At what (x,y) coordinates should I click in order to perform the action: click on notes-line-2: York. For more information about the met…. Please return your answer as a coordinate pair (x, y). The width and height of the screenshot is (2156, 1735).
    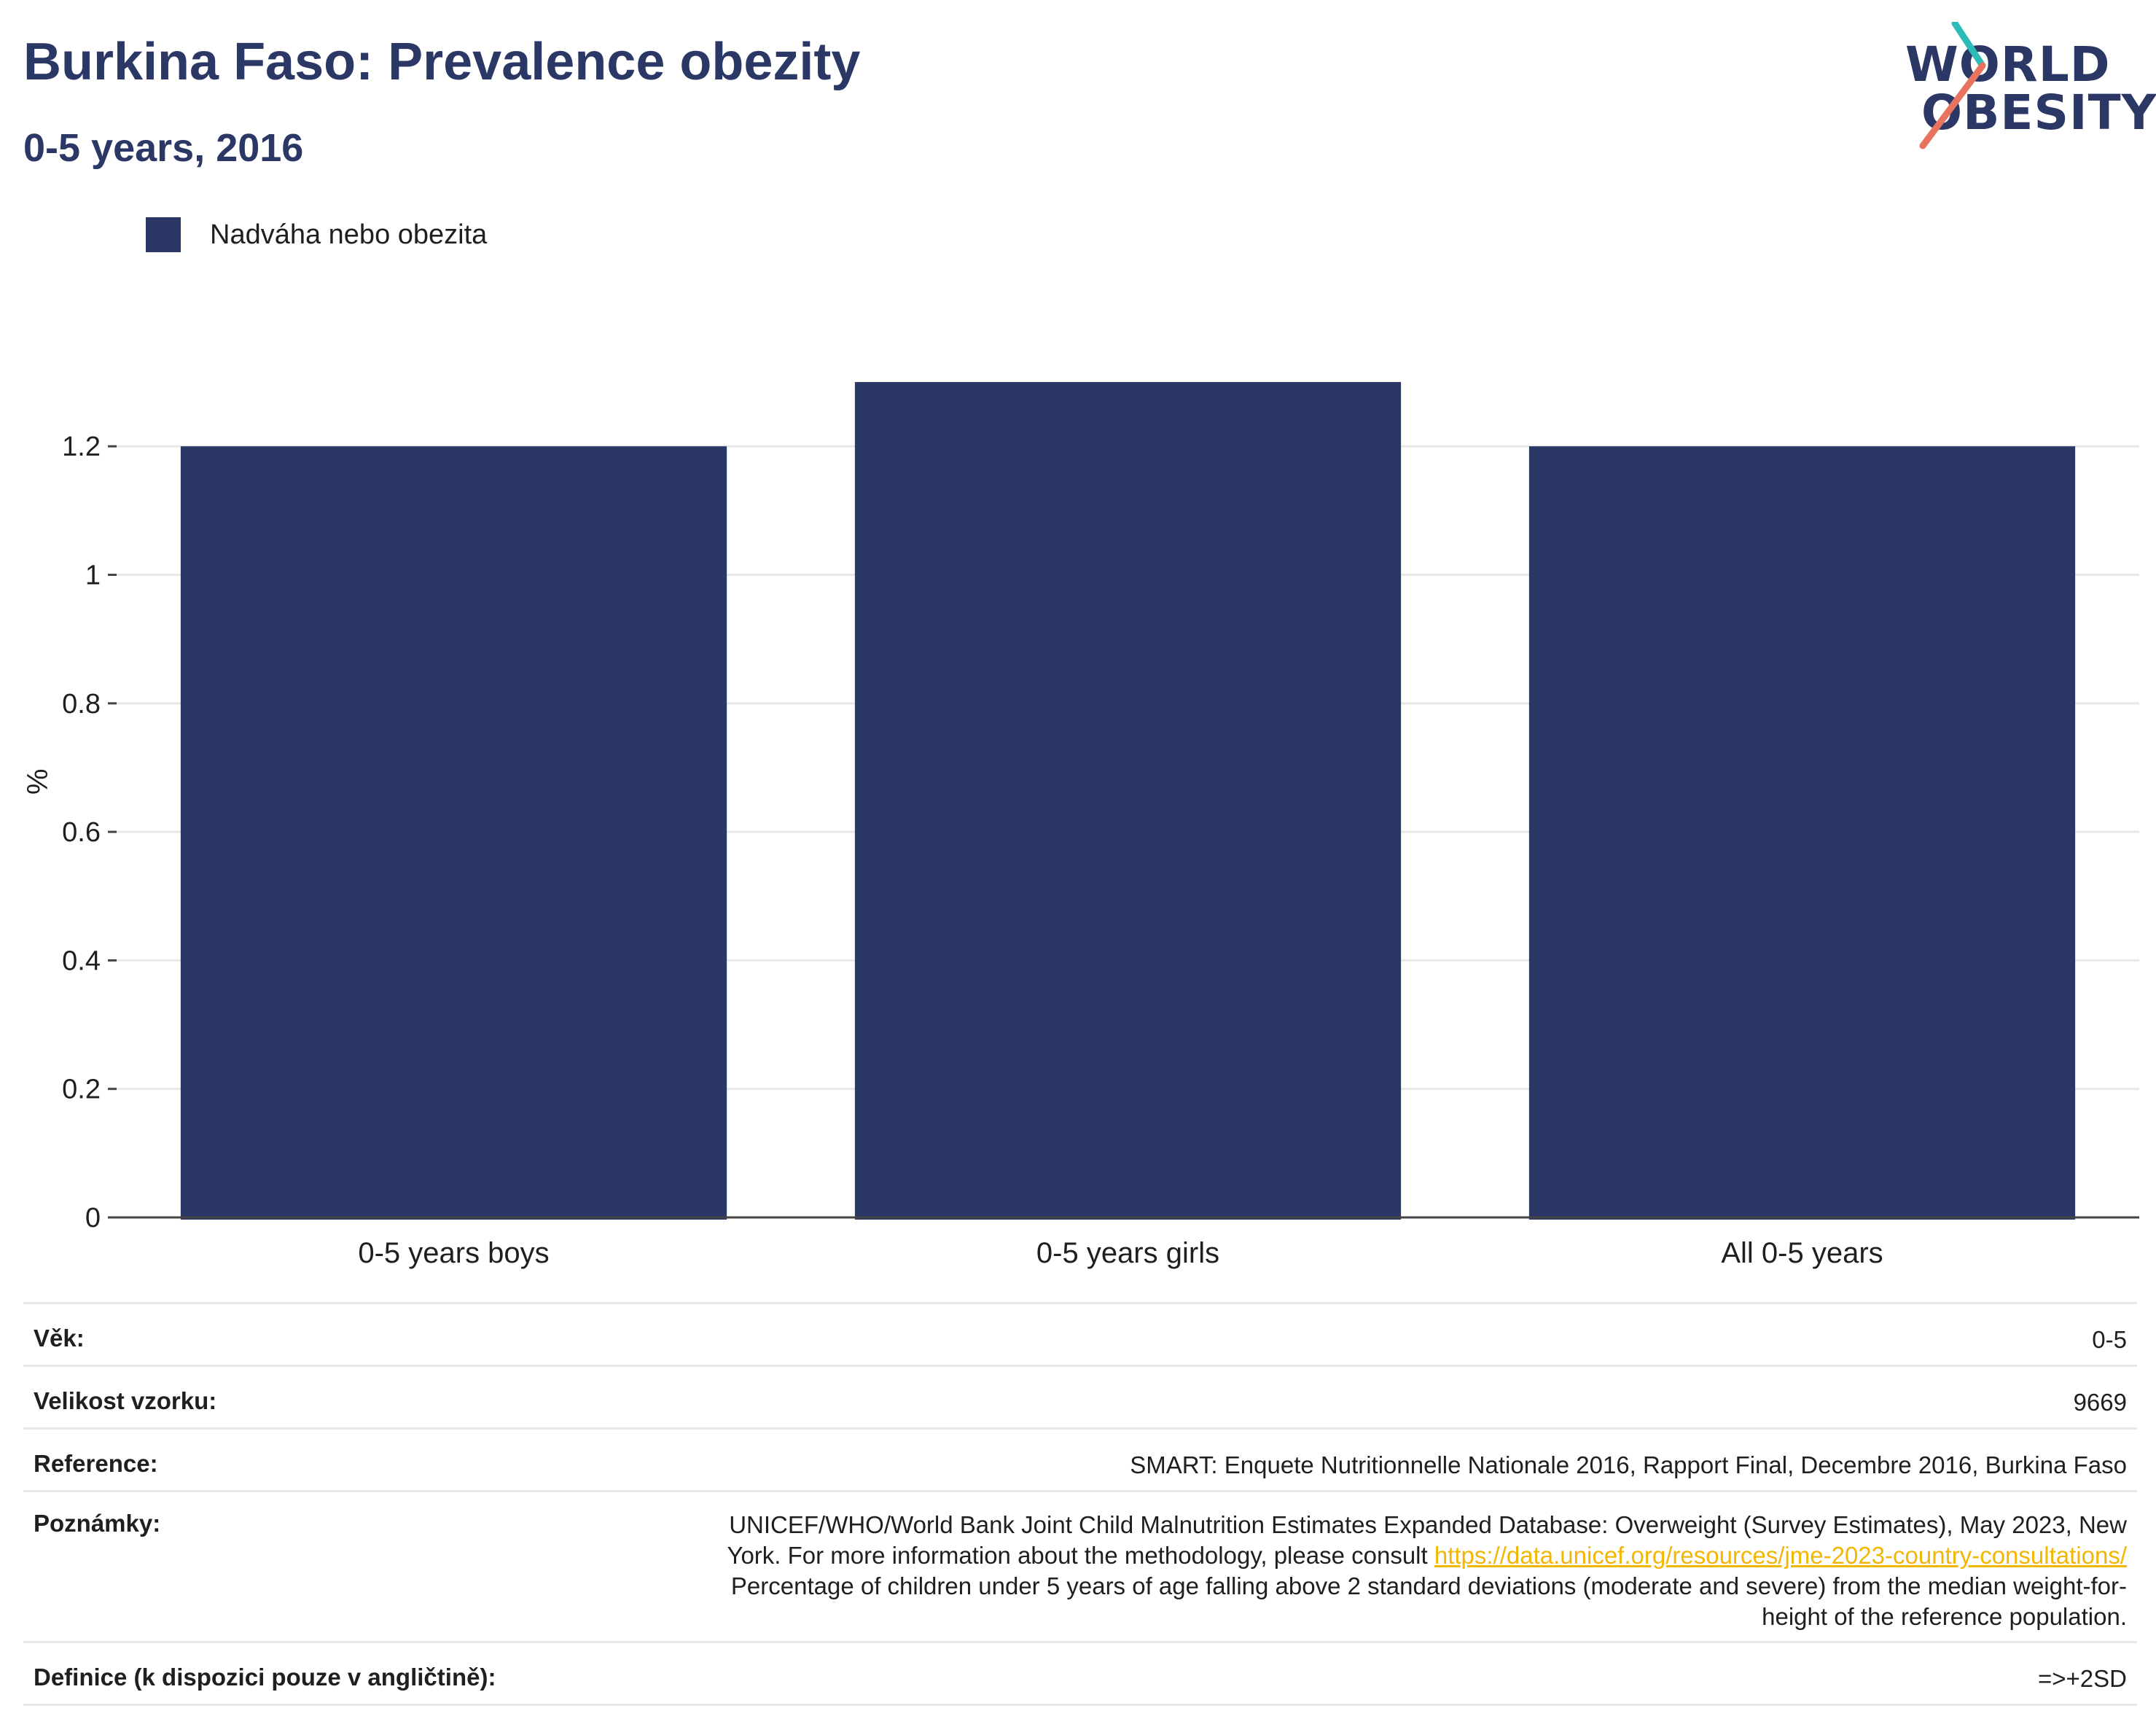
    Looking at the image, I should click on (1349, 1555).